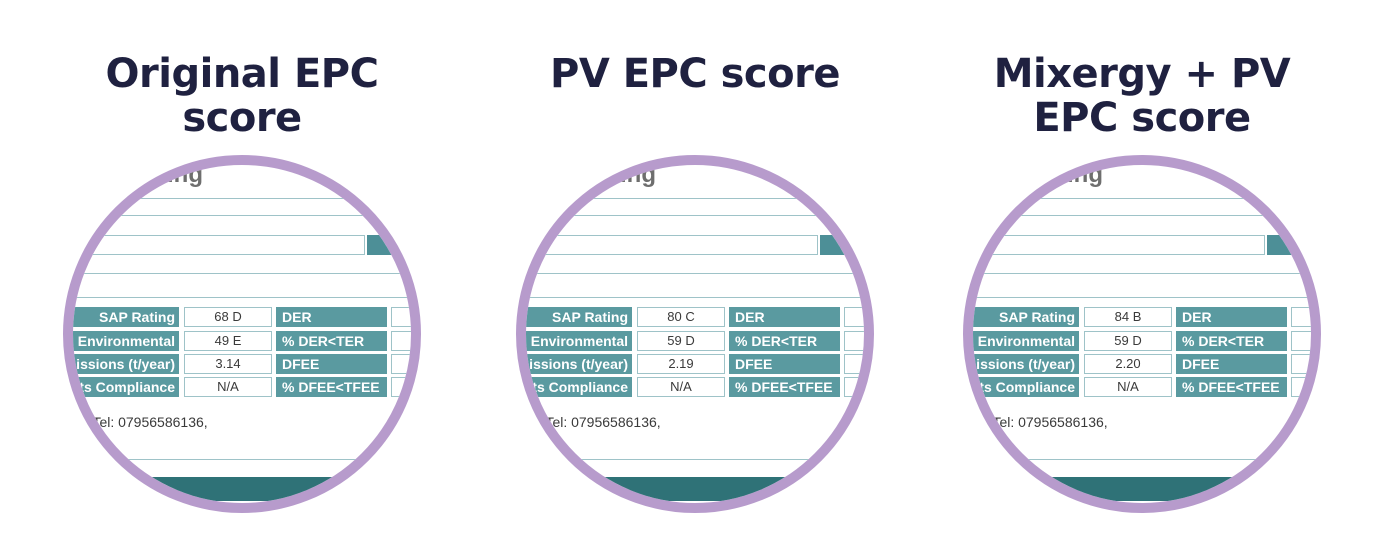 This screenshot has width=1379, height=552. What do you see at coordinates (228, 317) in the screenshot?
I see `row-value: 68 D` at bounding box center [228, 317].